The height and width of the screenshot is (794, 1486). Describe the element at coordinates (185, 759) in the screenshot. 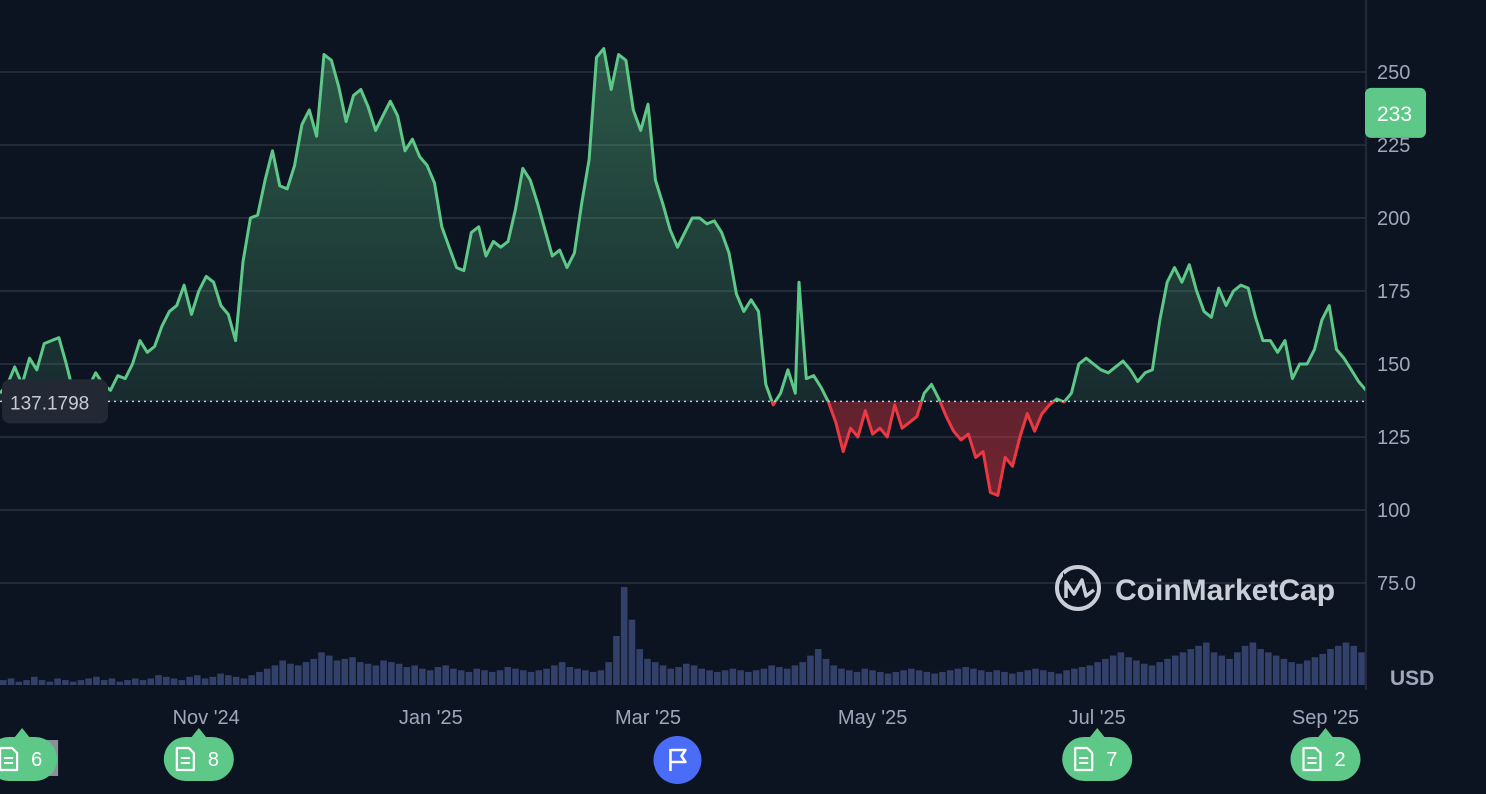

I see `document-icon` at that location.